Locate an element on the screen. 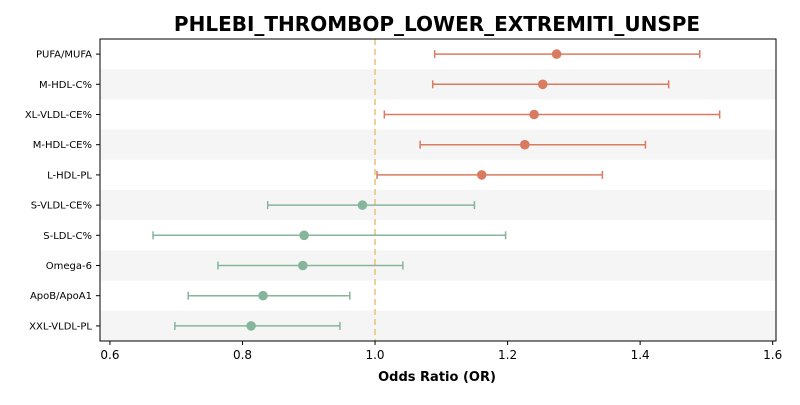 The width and height of the screenshot is (800, 405). y-tick-label: M-HDL-CE% is located at coordinates (62, 145).